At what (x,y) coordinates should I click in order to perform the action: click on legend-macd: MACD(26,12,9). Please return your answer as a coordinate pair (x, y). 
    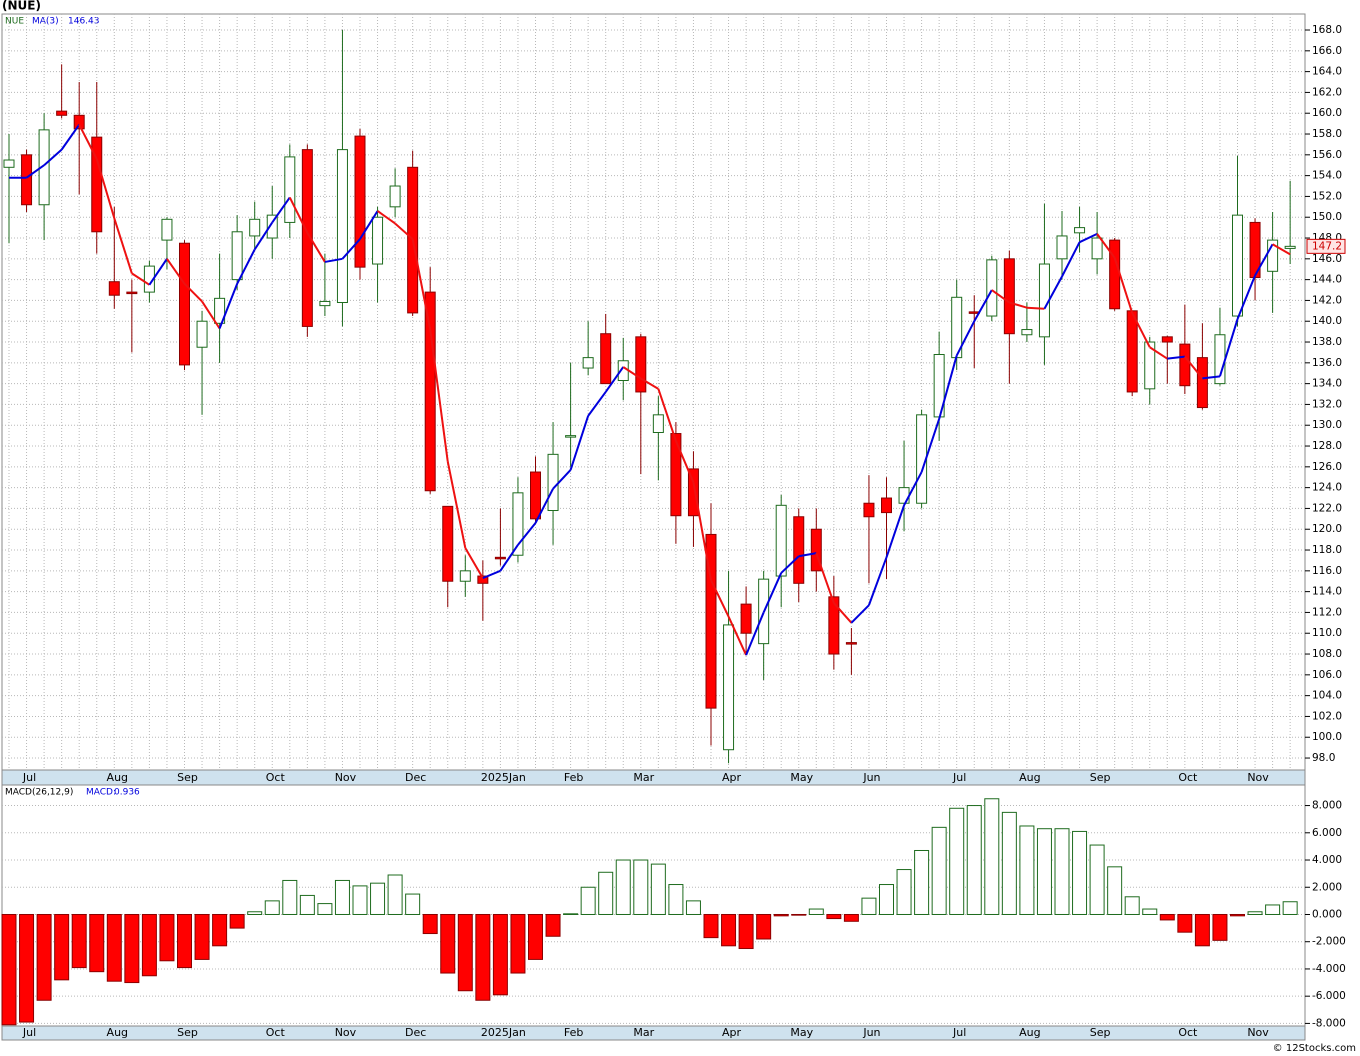
    Looking at the image, I should click on (39, 793).